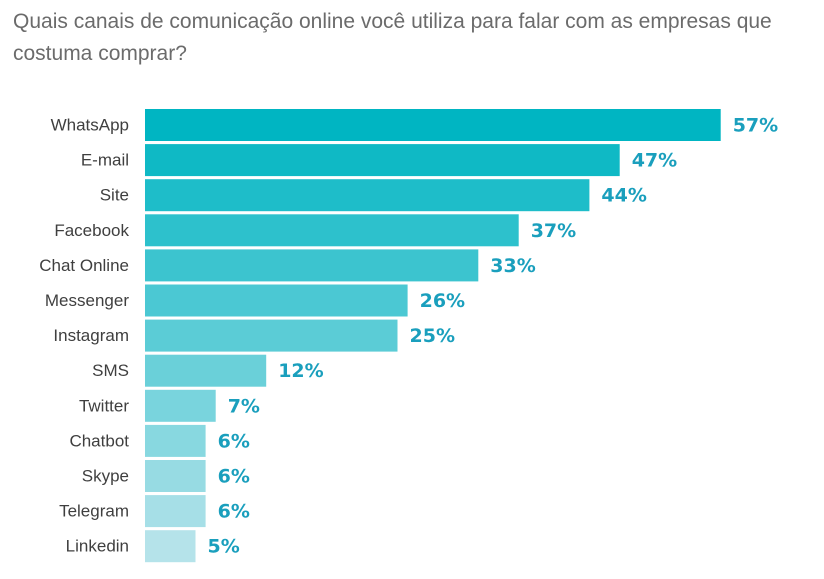  I want to click on category-label-messenger: Messenger, so click(87, 300).